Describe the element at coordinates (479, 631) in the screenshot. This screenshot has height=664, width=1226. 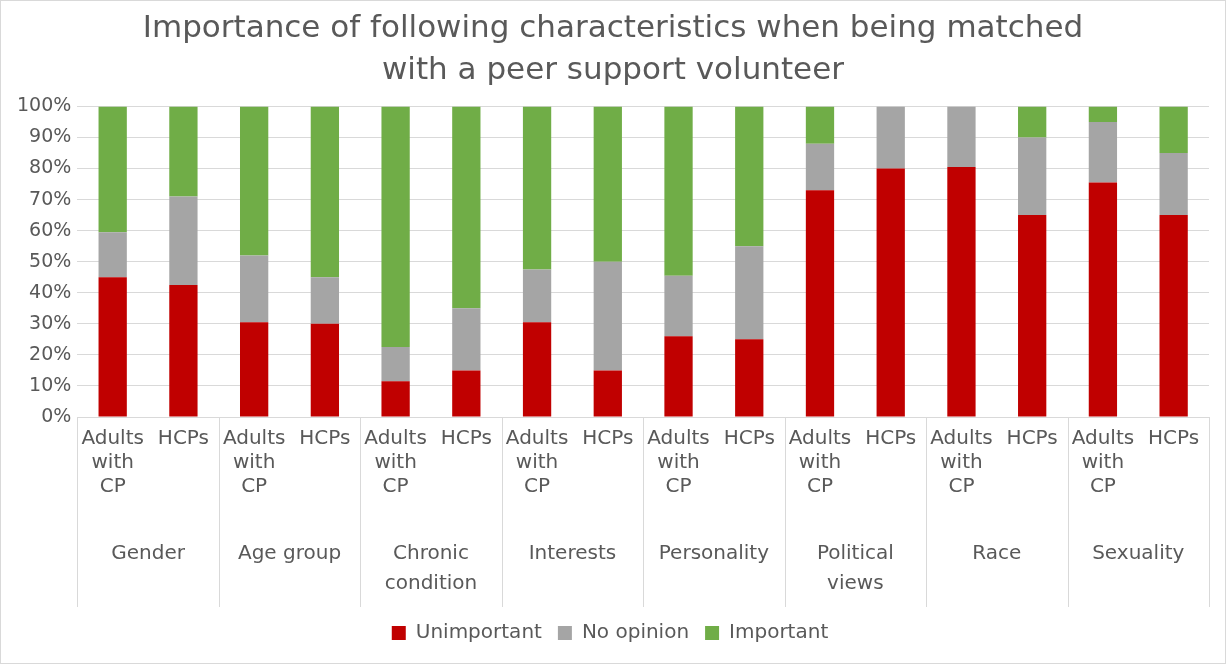
I see `legend-label: Unimportant` at that location.